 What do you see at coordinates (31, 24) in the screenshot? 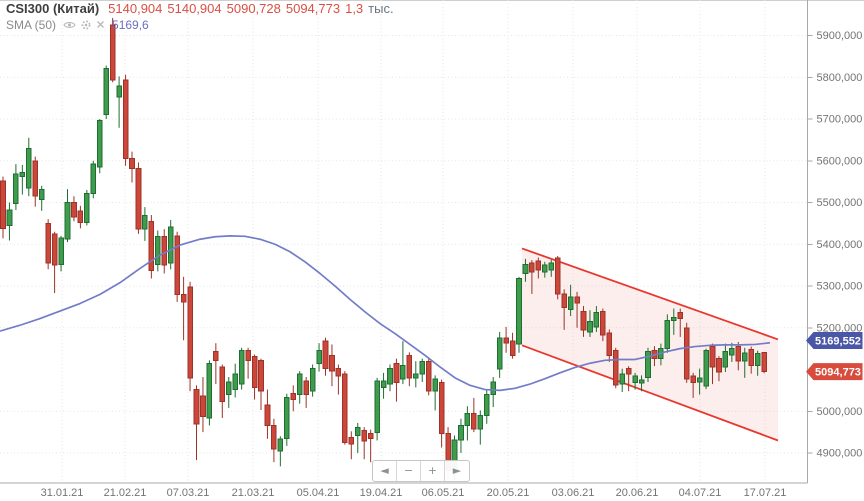
I see `indicator-label: SMA (50)` at bounding box center [31, 24].